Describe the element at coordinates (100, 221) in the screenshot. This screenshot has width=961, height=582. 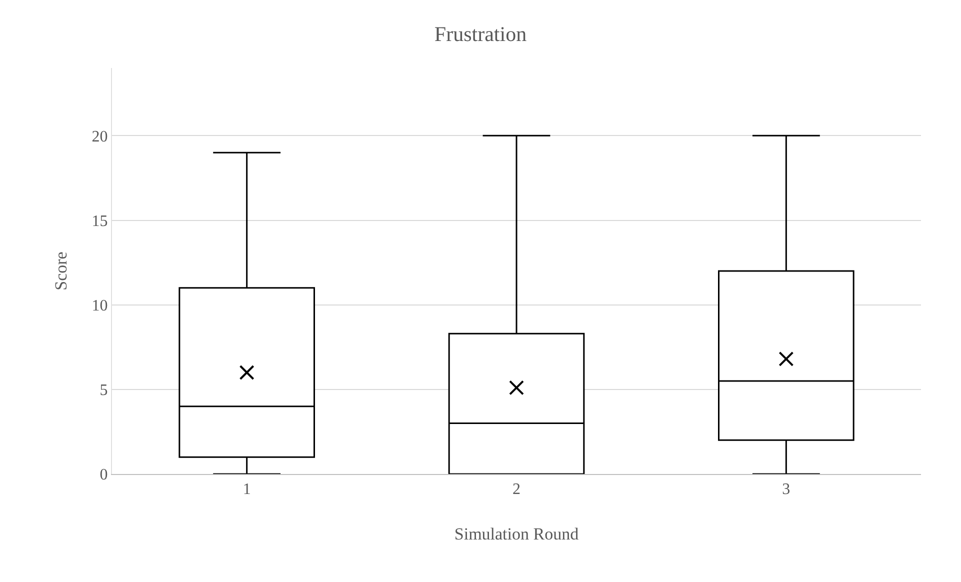
I see `y-tick-label: 15` at that location.